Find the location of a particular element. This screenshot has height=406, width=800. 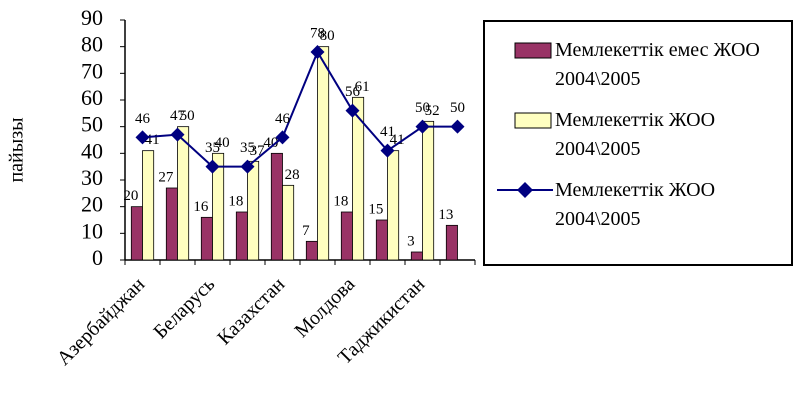

data-label: 3 is located at coordinates (411, 241).